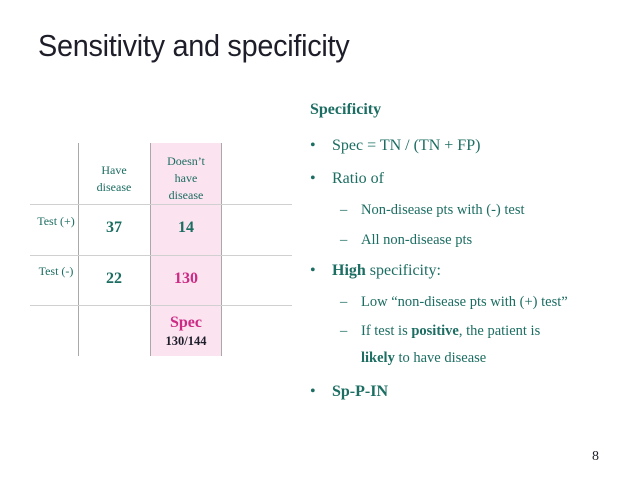 The image size is (638, 478). I want to click on sub-positive-post: , the patient is, so click(499, 331).